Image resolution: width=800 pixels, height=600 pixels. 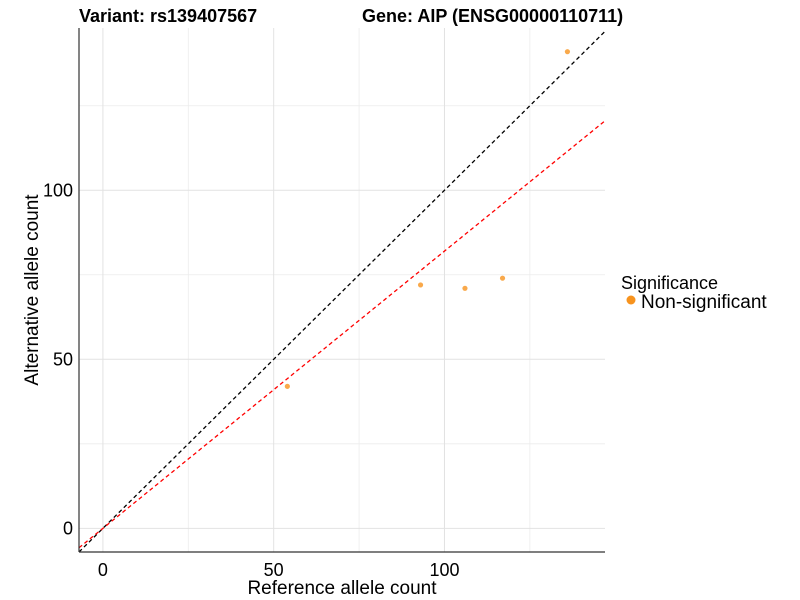 I want to click on chart-title-gene: Gene: AIP (ENSG00000110711), so click(x=492, y=16).